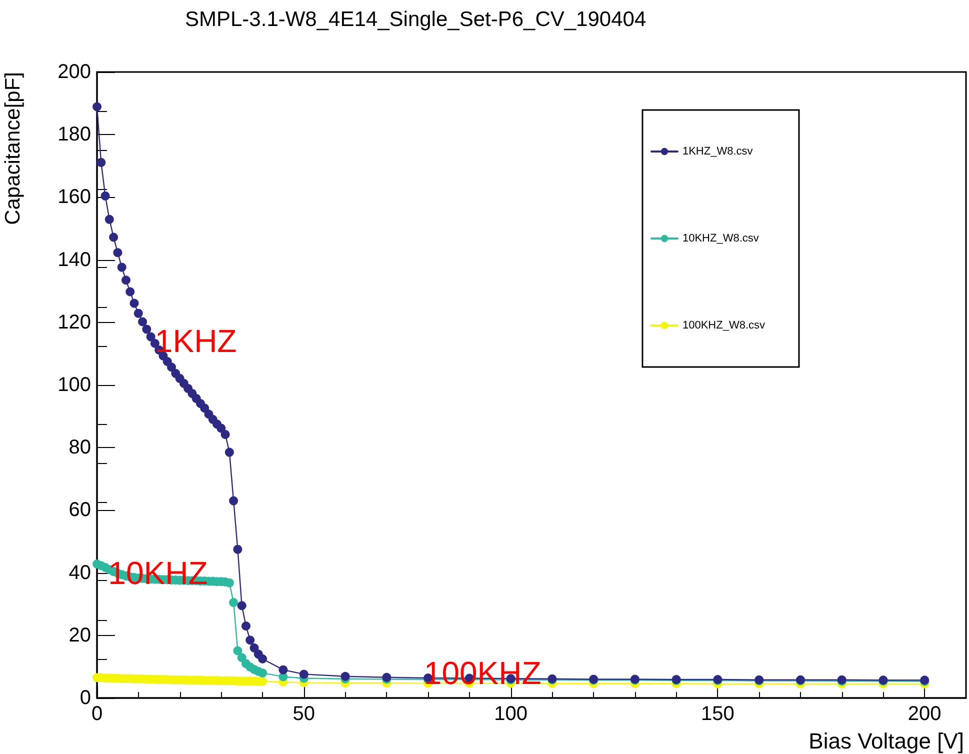  What do you see at coordinates (717, 714) in the screenshot?
I see `x-tick-label: 150` at bounding box center [717, 714].